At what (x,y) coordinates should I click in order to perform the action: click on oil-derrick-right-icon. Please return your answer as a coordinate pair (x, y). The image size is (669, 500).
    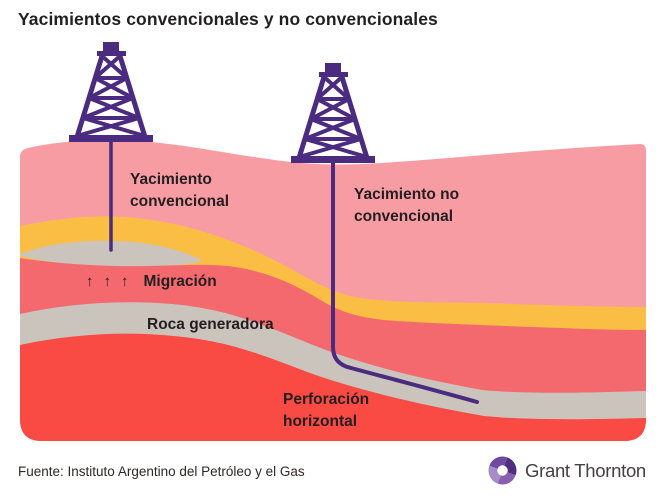
    Looking at the image, I should click on (333, 113).